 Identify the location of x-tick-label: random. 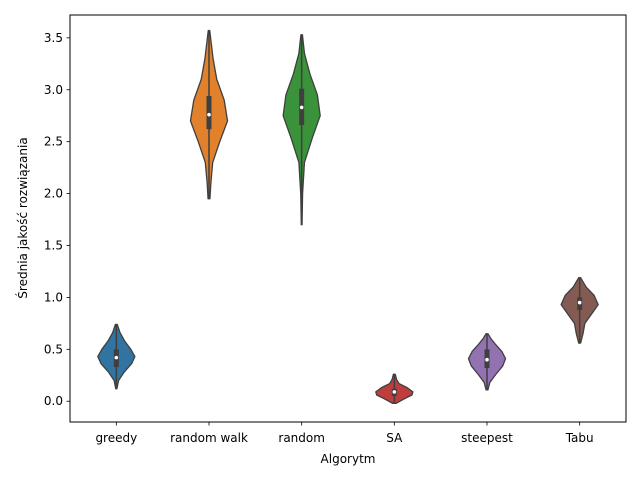
(301, 438).